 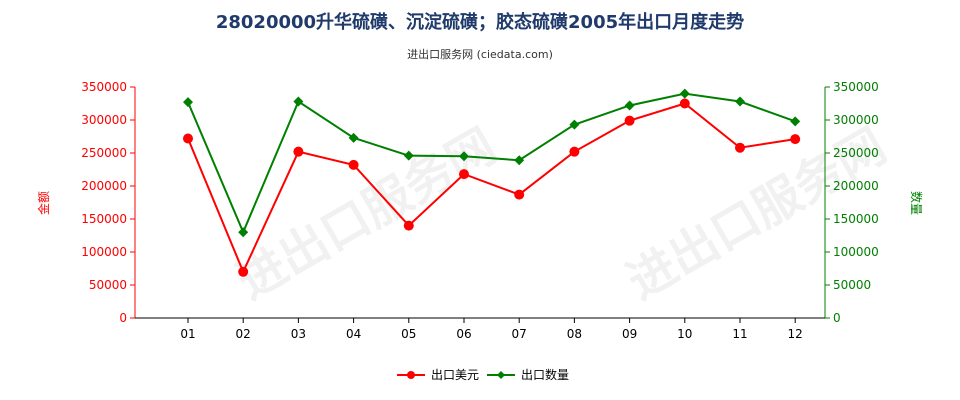 What do you see at coordinates (43, 203) in the screenshot?
I see `y-axis-left-title: 金额` at bounding box center [43, 203].